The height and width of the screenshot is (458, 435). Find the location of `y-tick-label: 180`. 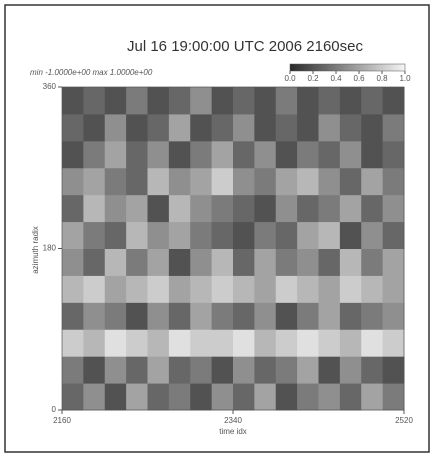

y-tick-label: 180 is located at coordinates (50, 248).